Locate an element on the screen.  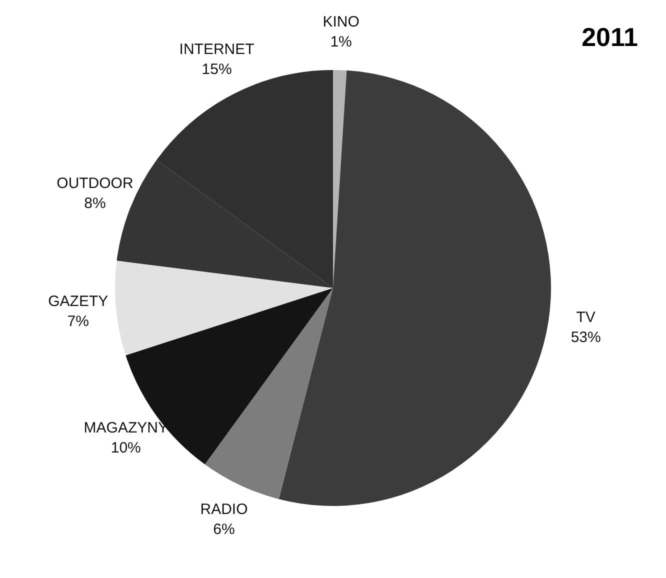
slice-label: OUTDOOR is located at coordinates (95, 183).